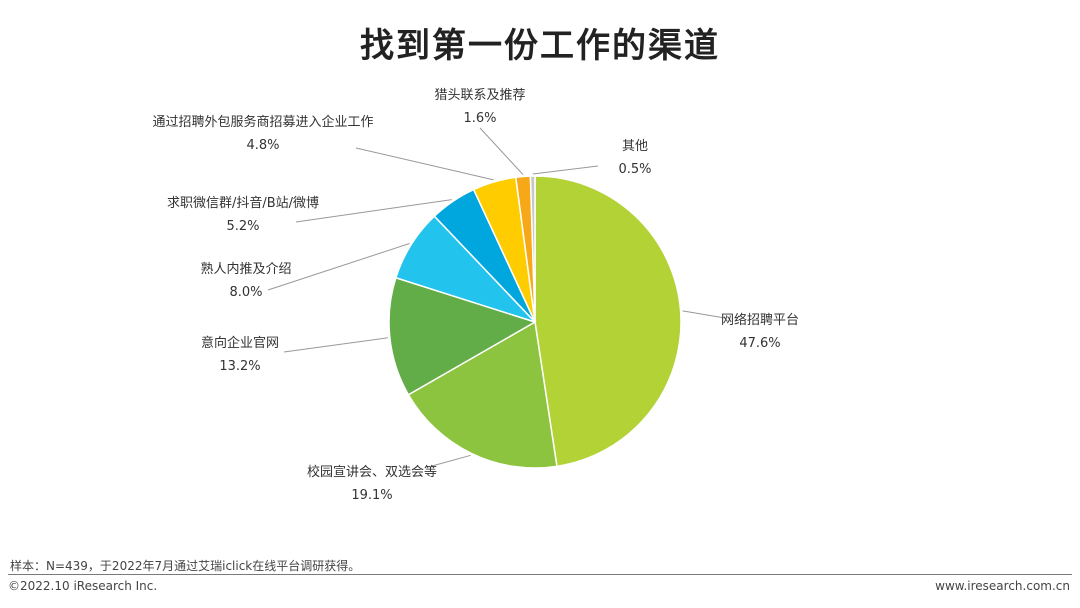 The image size is (1080, 608). What do you see at coordinates (479, 95) in the screenshot?
I see `slice-label: 猎头联系及推荐` at bounding box center [479, 95].